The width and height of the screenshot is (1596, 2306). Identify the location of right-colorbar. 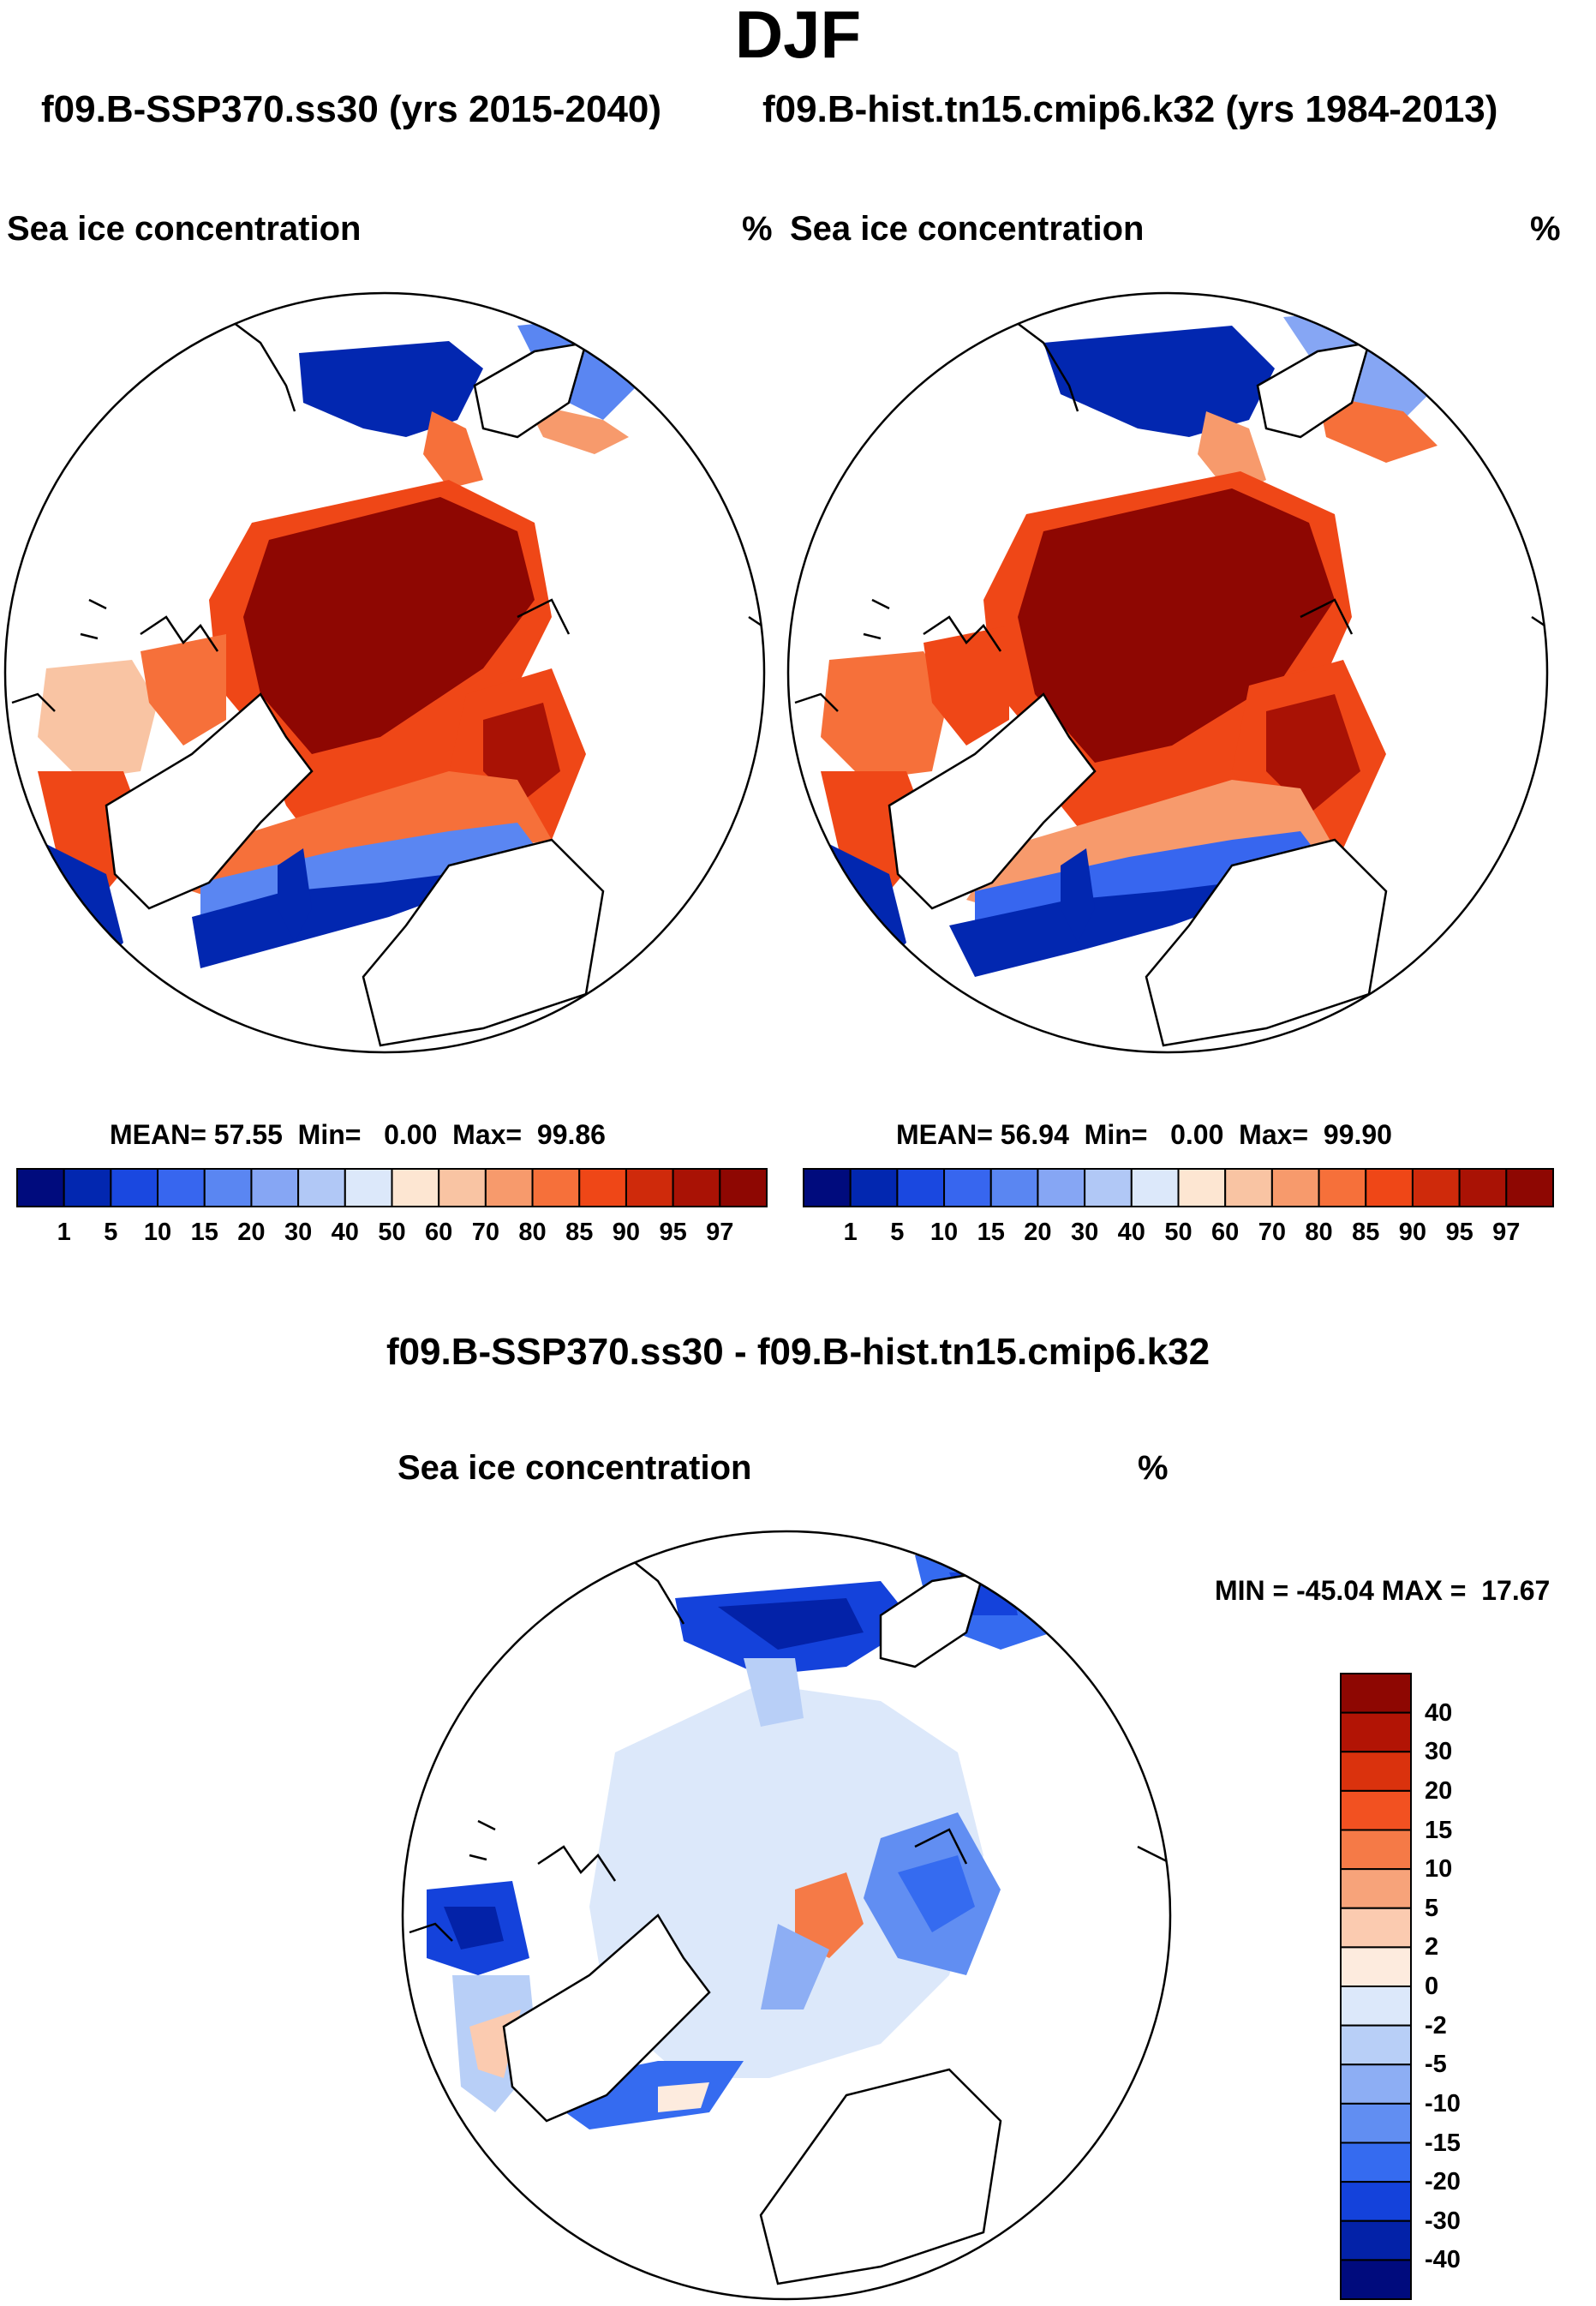
(1178, 1187).